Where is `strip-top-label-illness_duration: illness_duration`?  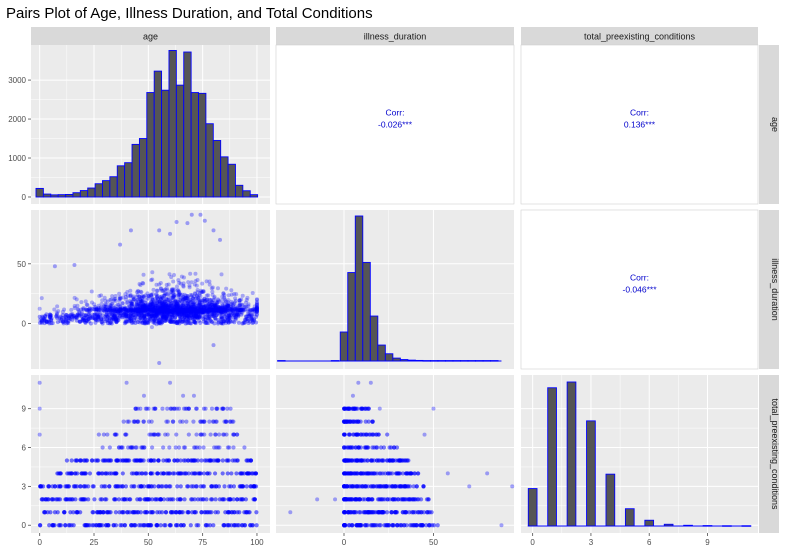 strip-top-label-illness_duration: illness_duration is located at coordinates (395, 37).